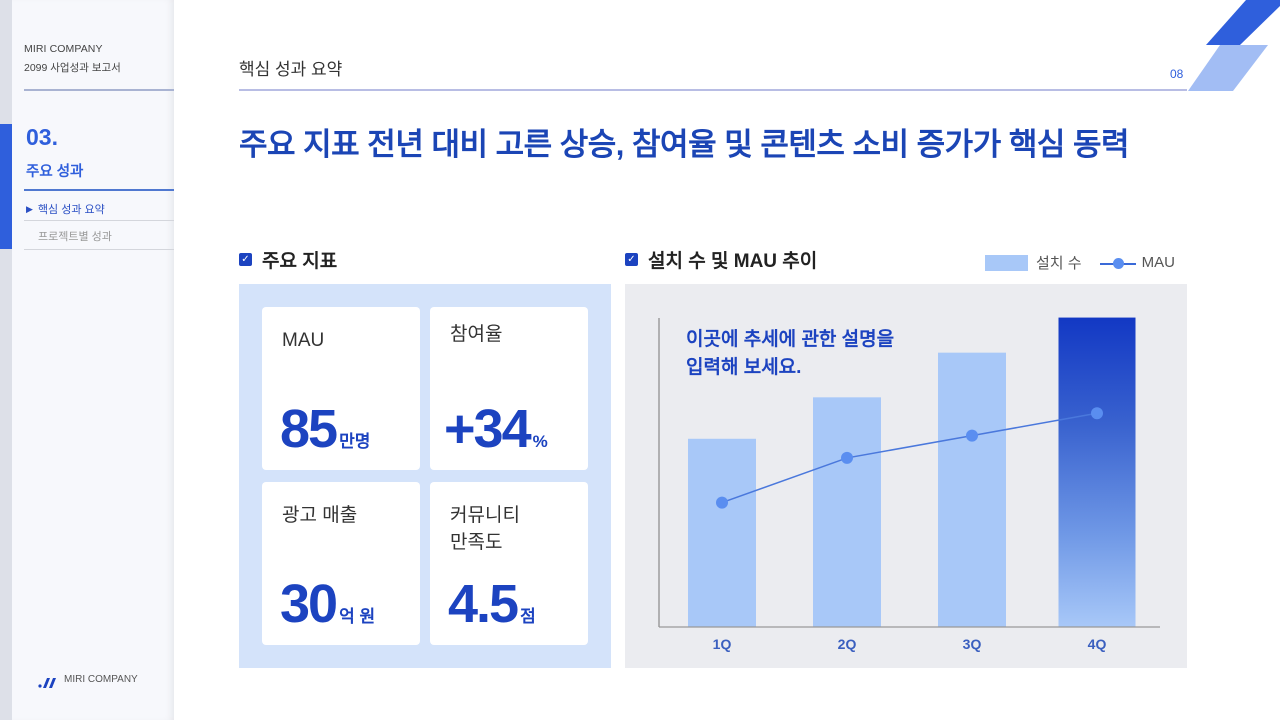  Describe the element at coordinates (509, 563) in the screenshot. I see `kpi-card-community-satisfaction: 커뮤니티 만족도 4.5 점` at that location.